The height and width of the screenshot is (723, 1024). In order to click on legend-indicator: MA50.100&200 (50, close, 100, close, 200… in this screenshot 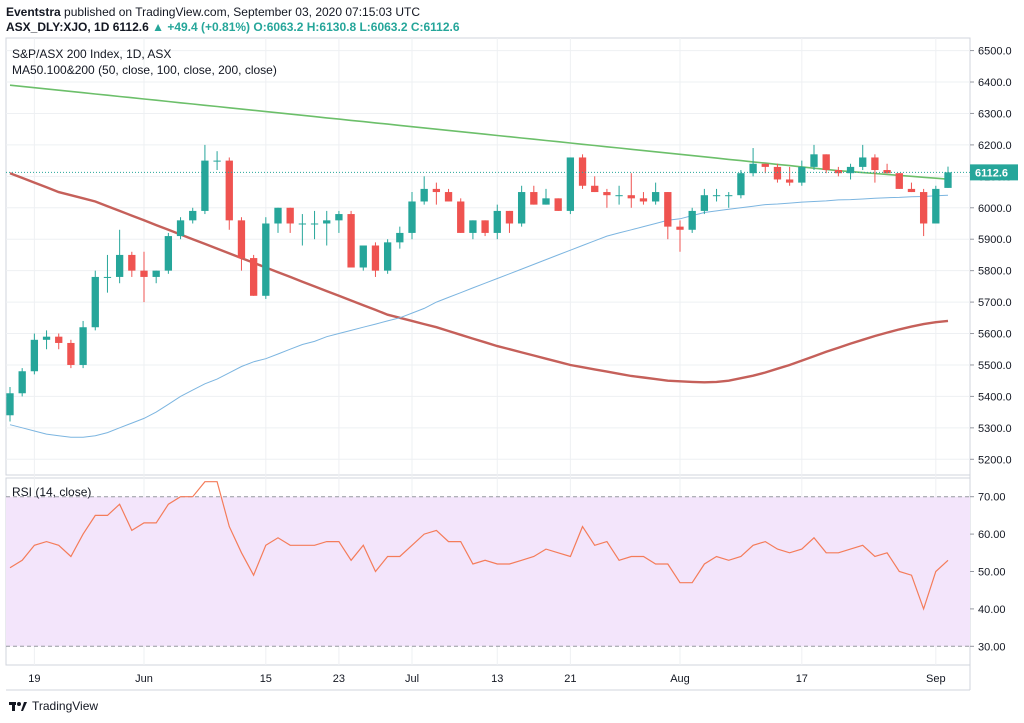, I will do `click(144, 70)`.